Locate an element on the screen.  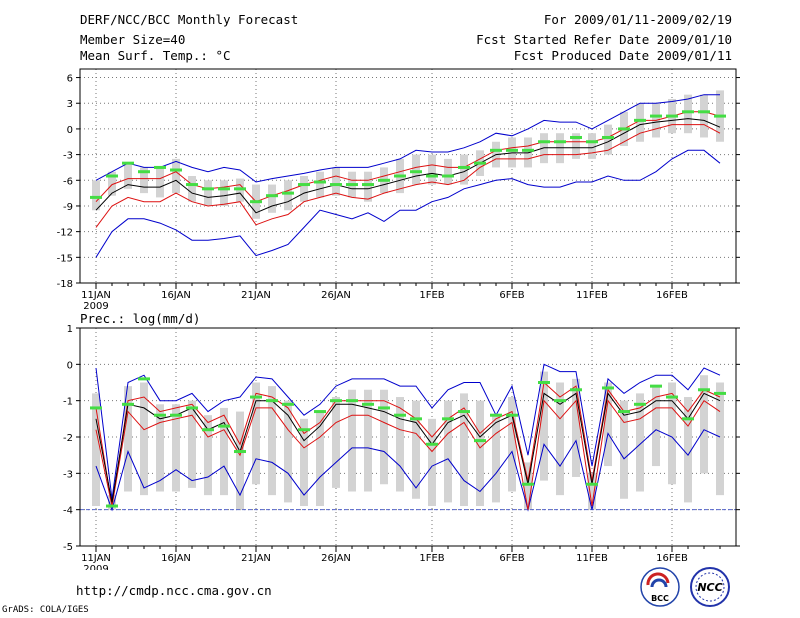
ncc-logo-ring is located at coordinates (710, 587).